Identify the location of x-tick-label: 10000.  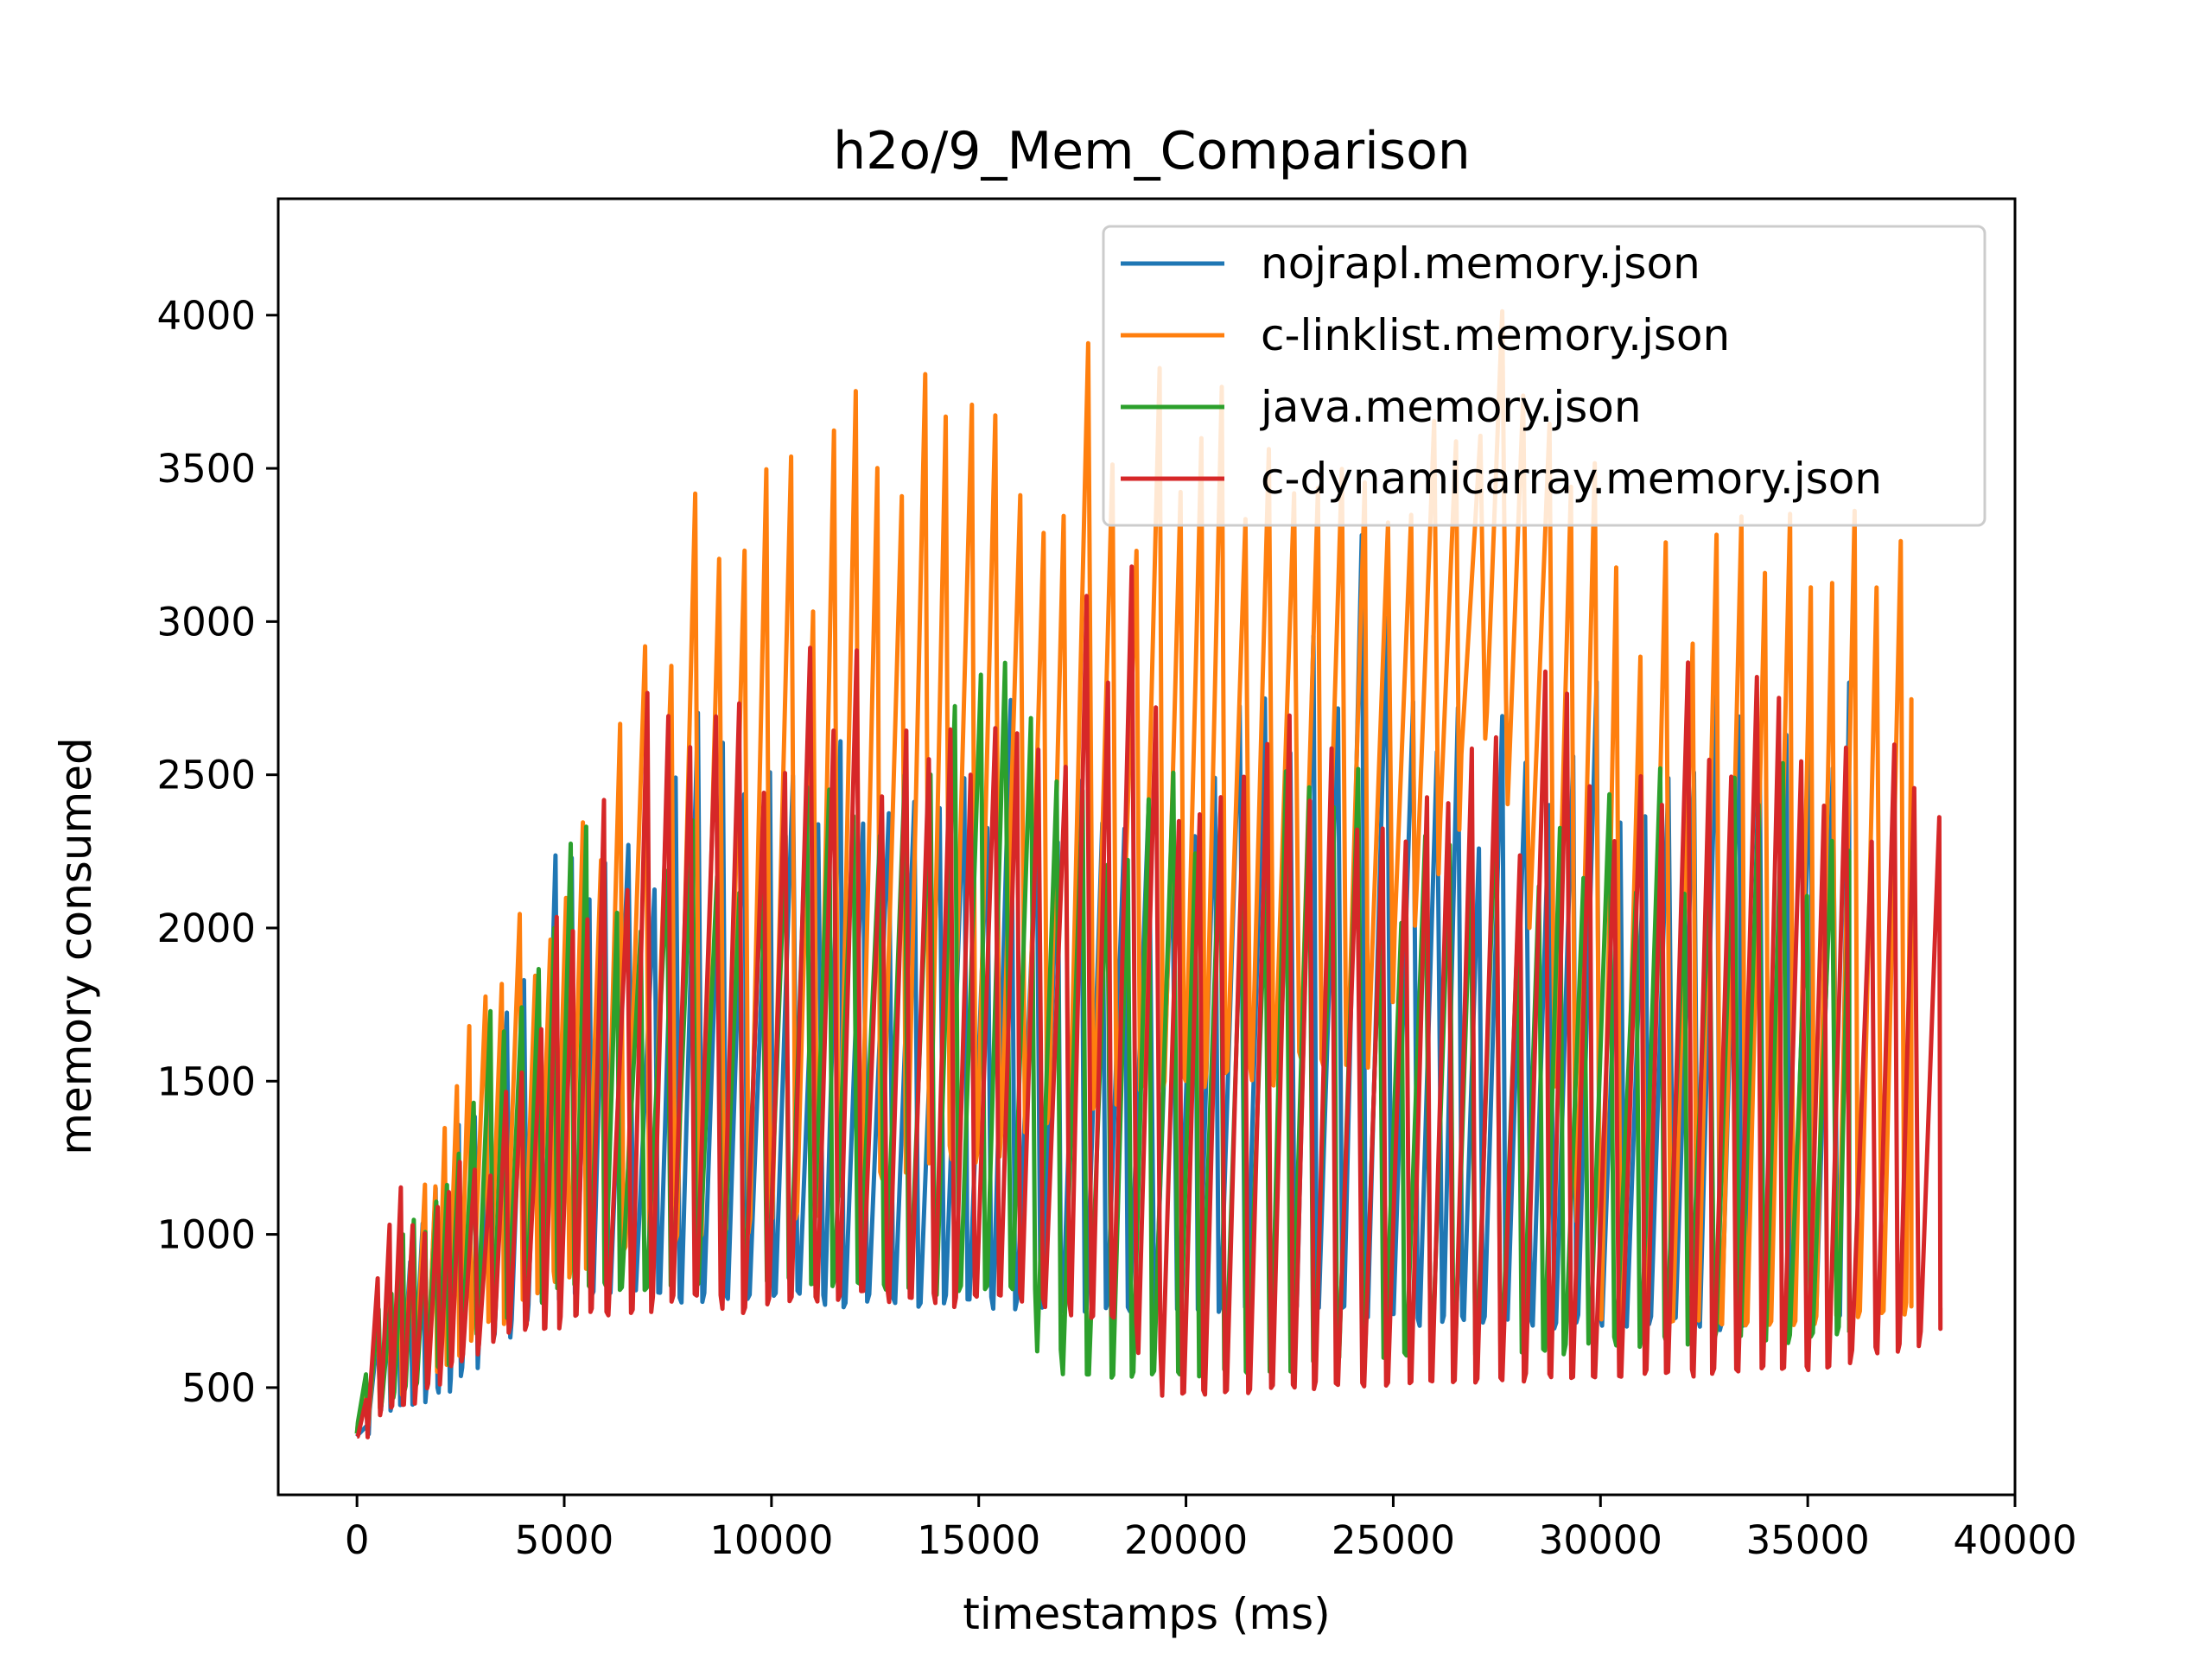
(771, 1540).